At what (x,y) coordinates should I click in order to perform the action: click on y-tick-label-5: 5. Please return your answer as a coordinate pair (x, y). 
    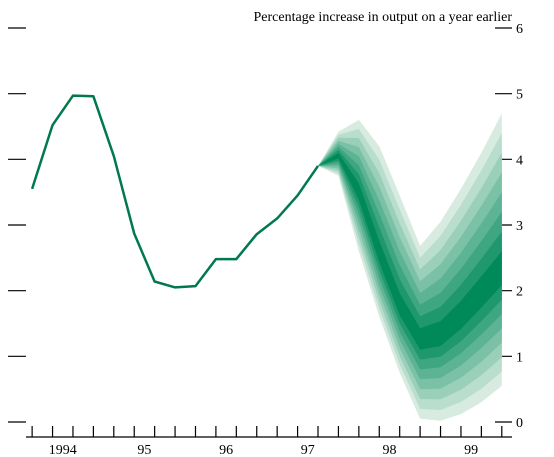
    Looking at the image, I should click on (519, 95).